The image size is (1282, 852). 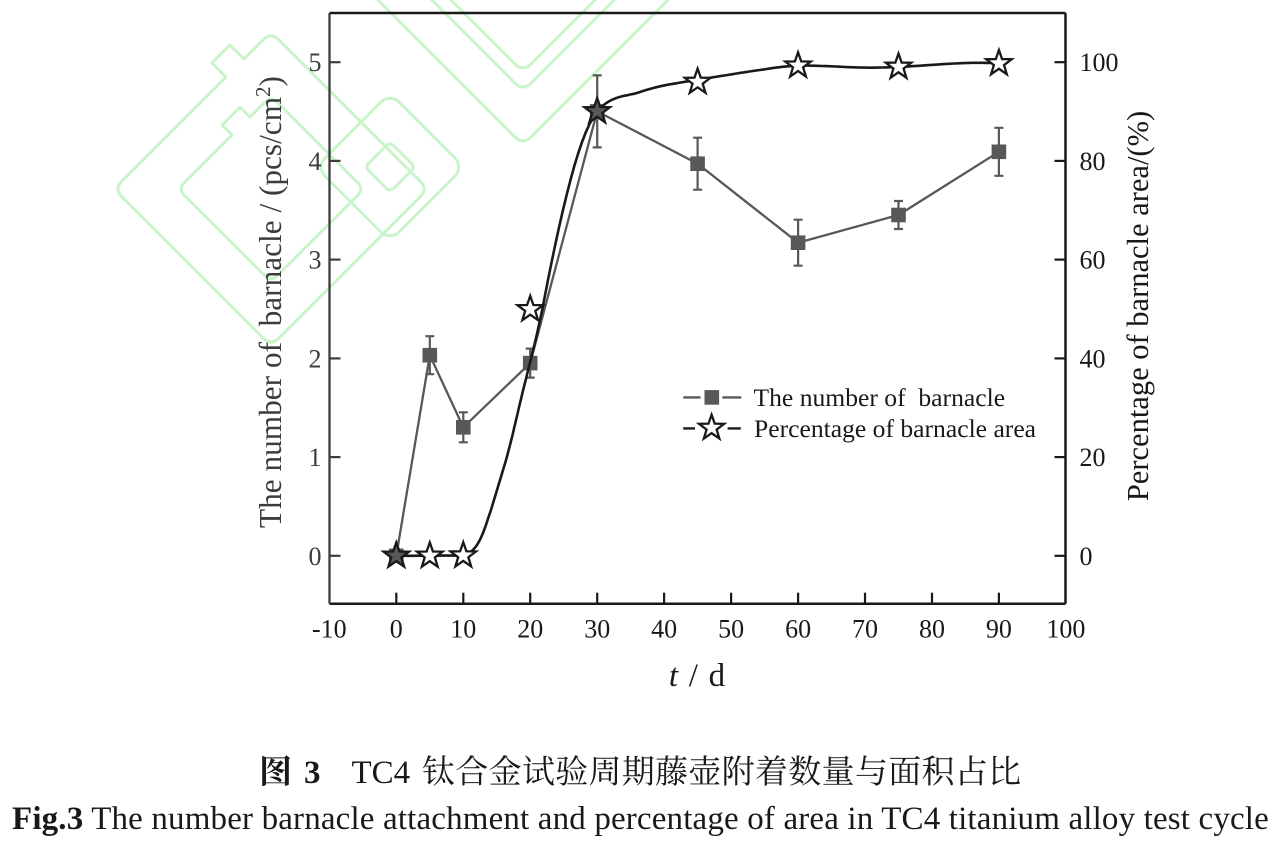 What do you see at coordinates (697, 676) in the screenshot?
I see `svg-text: t / d` at bounding box center [697, 676].